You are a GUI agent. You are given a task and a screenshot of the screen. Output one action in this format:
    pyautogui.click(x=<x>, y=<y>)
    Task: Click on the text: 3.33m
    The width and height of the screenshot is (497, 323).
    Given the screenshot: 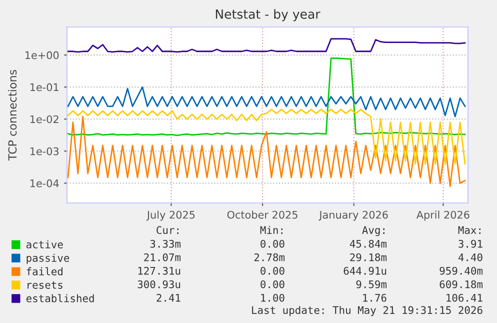 What is the action you would take?
    pyautogui.click(x=165, y=244)
    